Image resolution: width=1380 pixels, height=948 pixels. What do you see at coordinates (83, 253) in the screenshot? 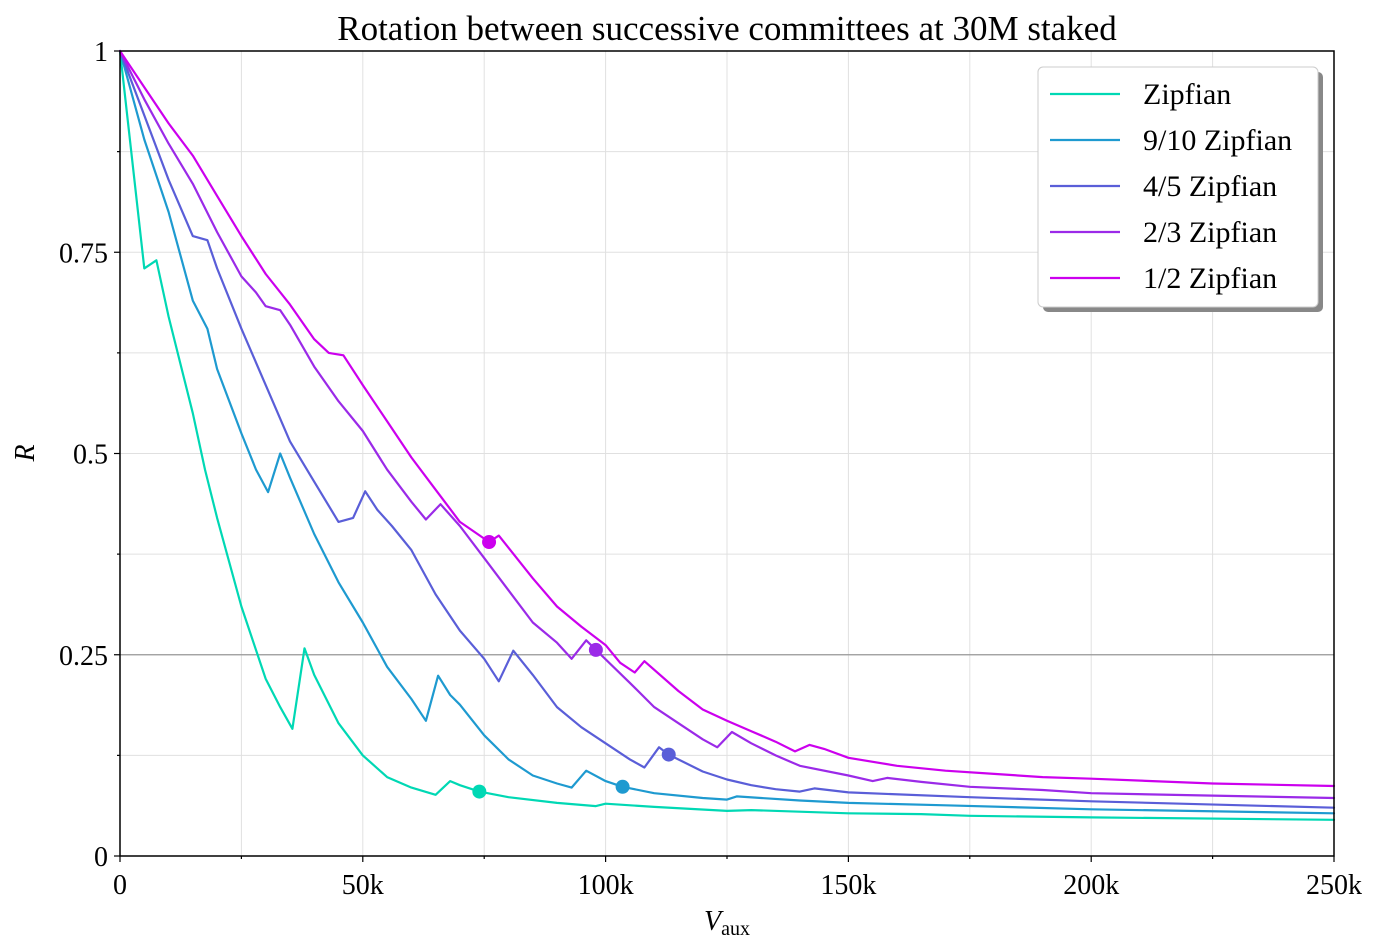
I see `y-tick-label: 0.75` at bounding box center [83, 253].